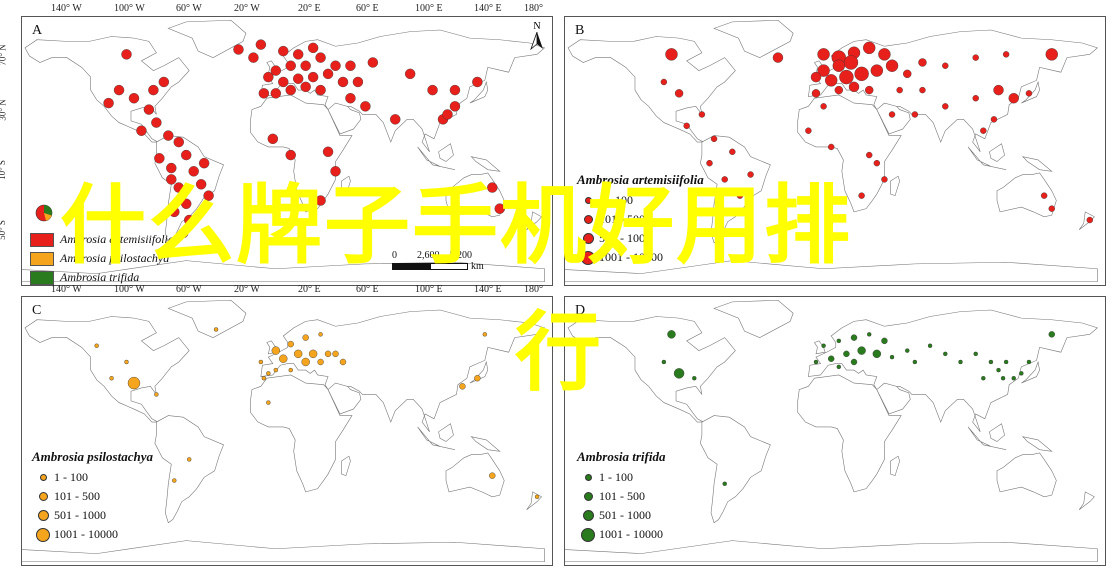 This screenshot has height=573, width=1112. I want to click on longitude-tick-label: 20° E, so click(309, 8).